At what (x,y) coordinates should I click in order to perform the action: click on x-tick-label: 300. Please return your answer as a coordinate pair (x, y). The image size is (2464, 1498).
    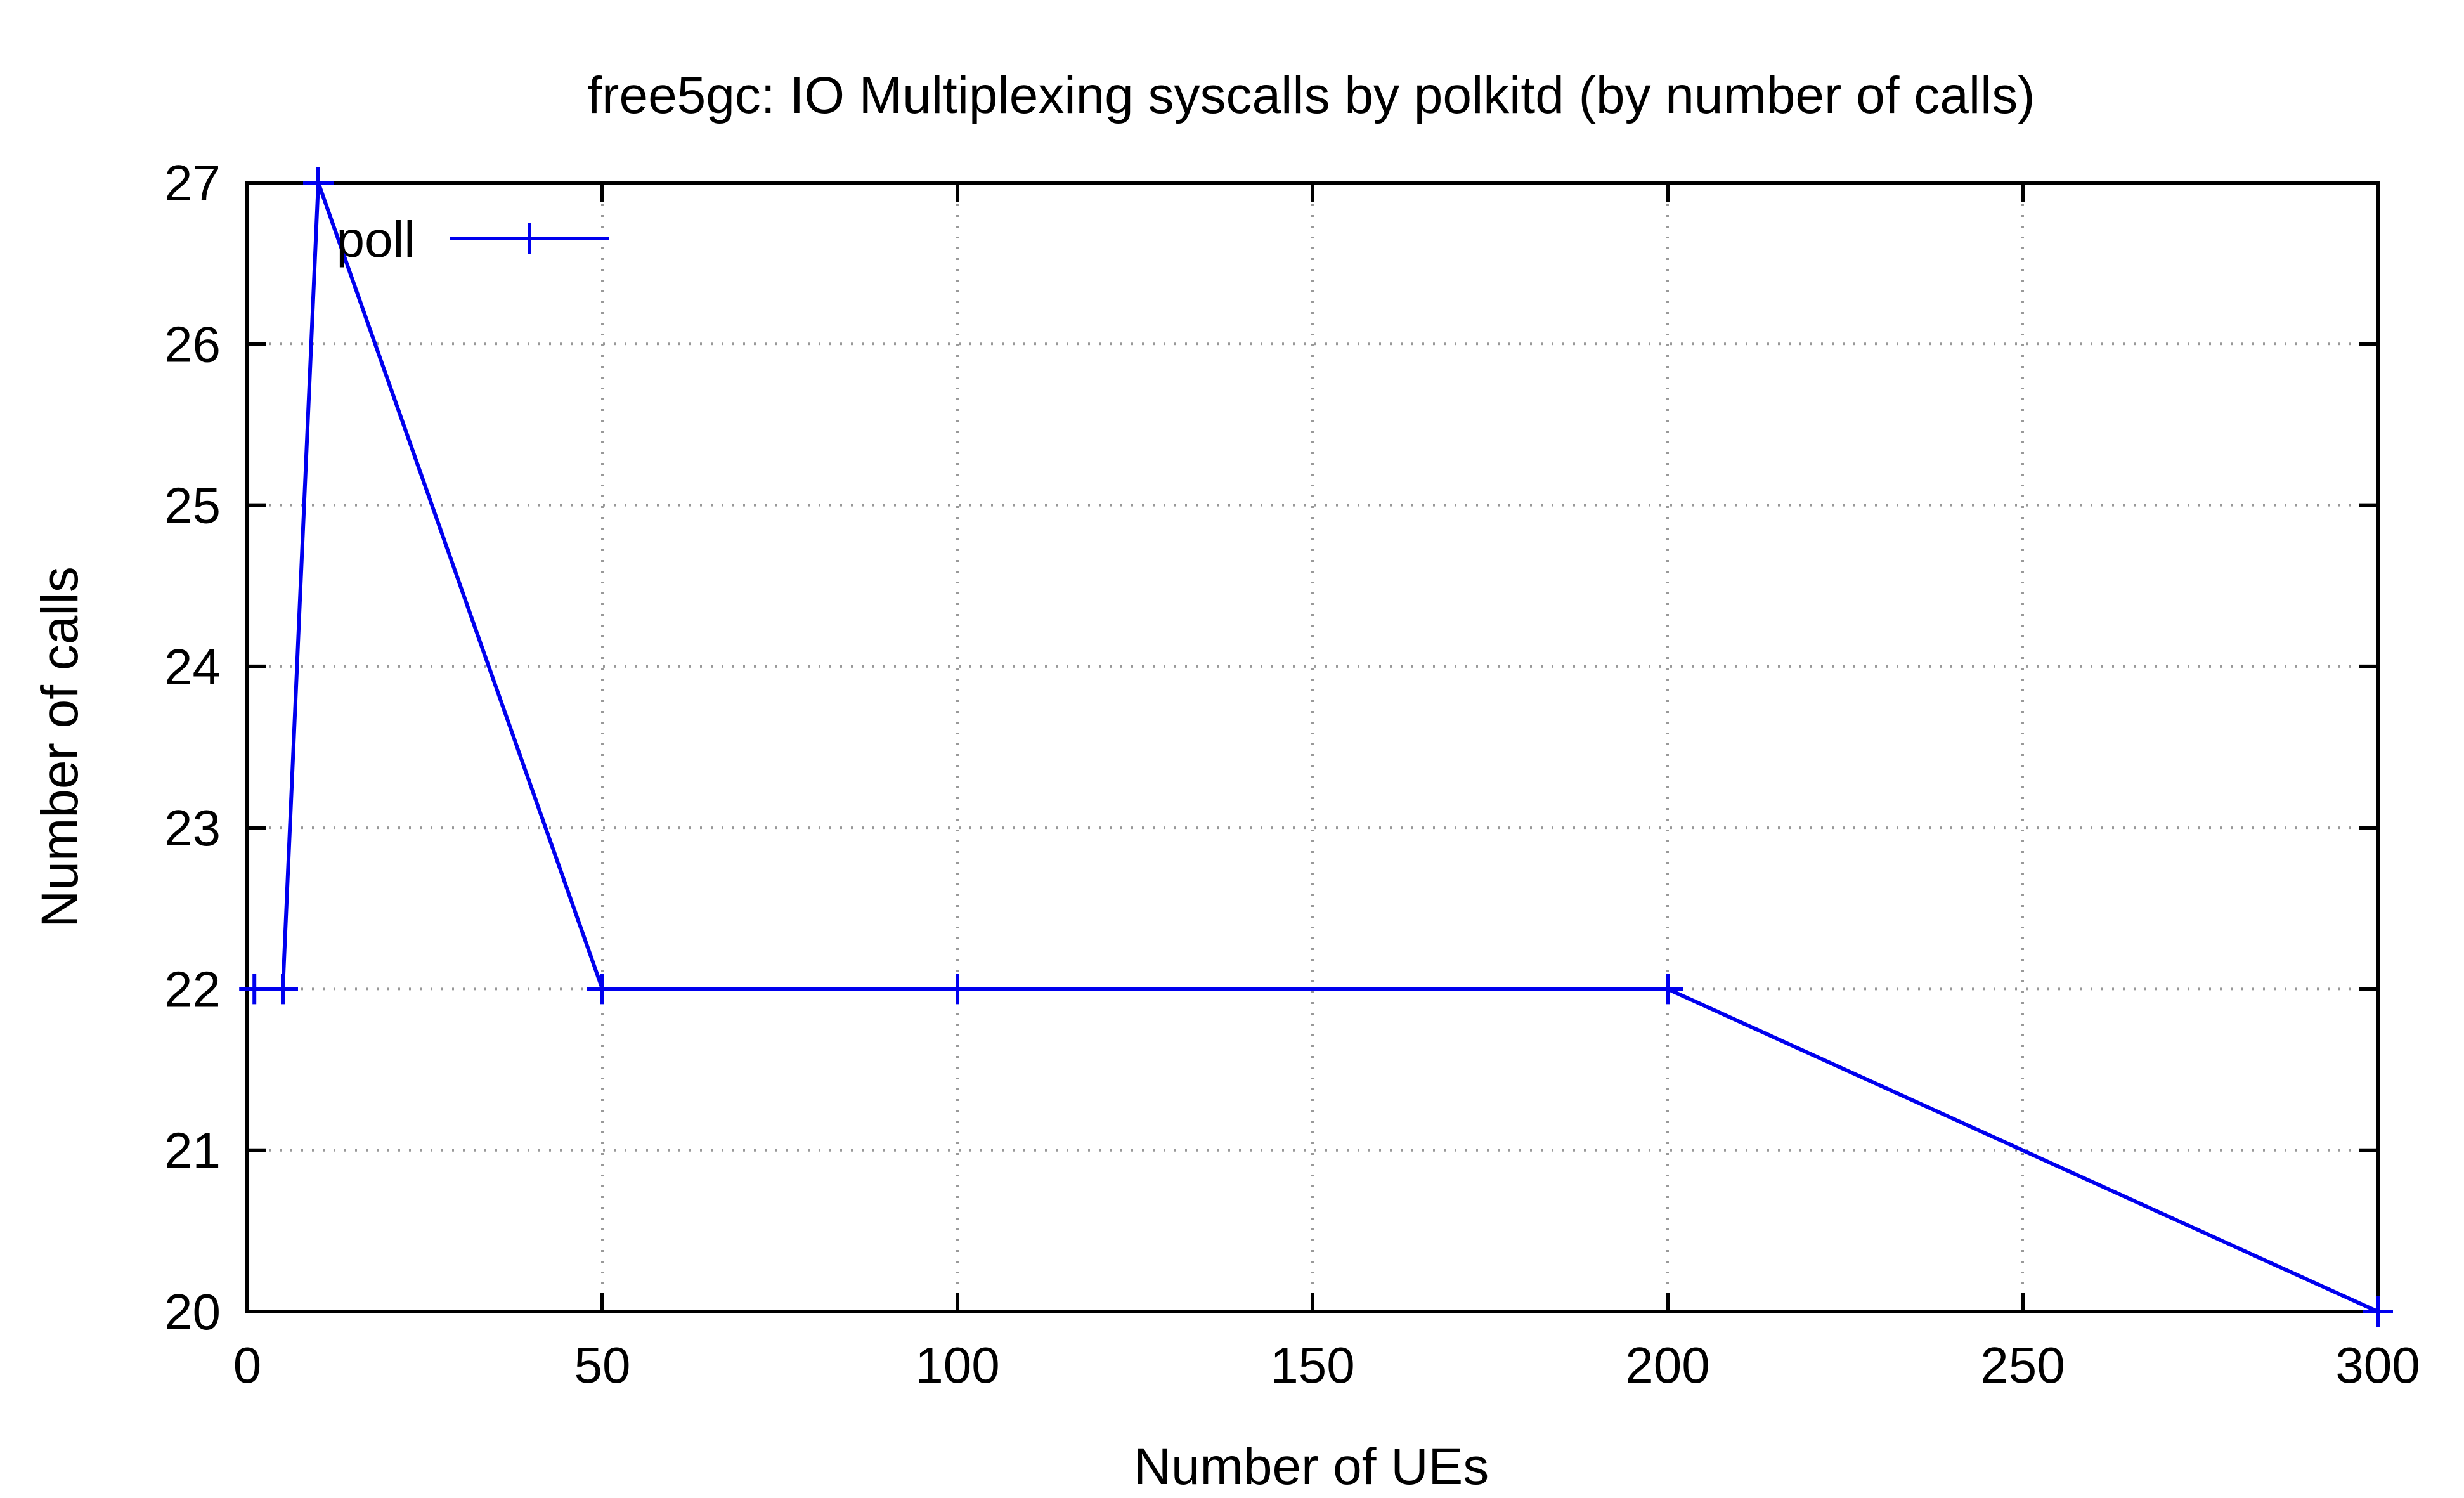
    Looking at the image, I should click on (2377, 1365).